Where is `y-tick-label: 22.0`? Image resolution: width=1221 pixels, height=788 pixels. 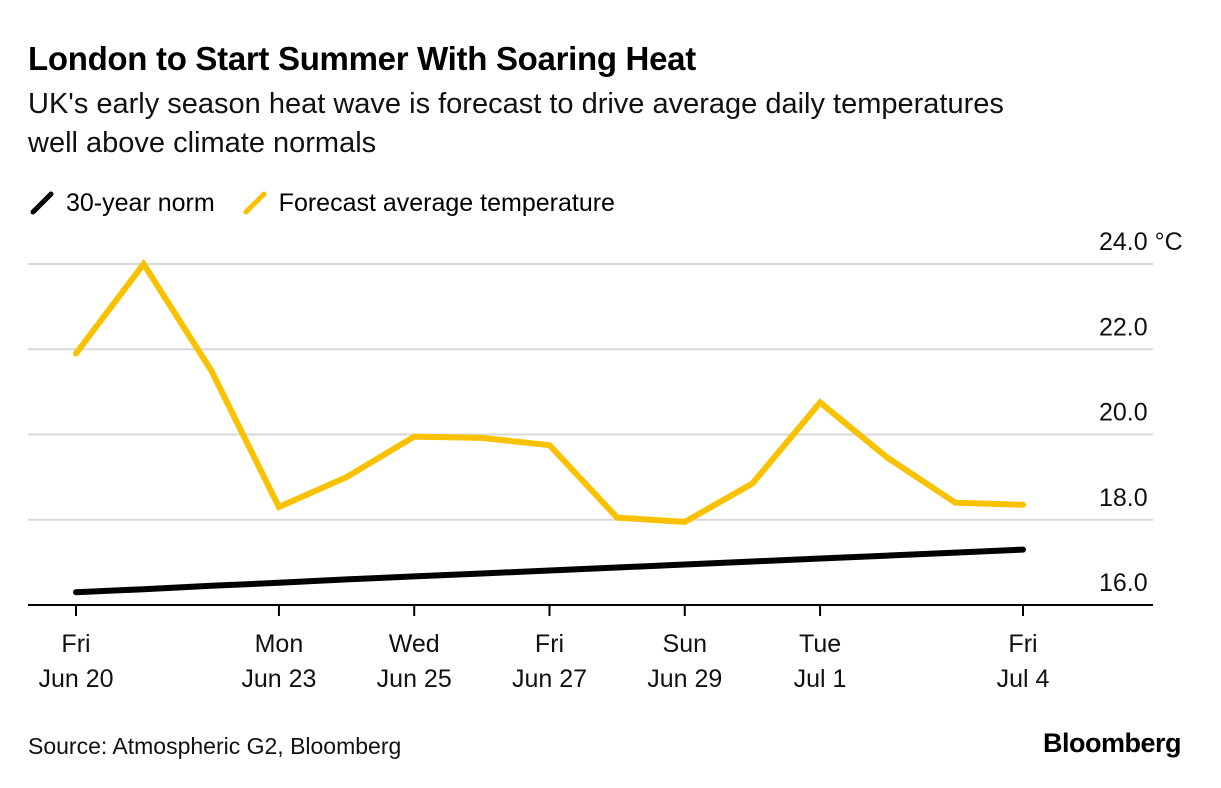
y-tick-label: 22.0 is located at coordinates (1123, 327).